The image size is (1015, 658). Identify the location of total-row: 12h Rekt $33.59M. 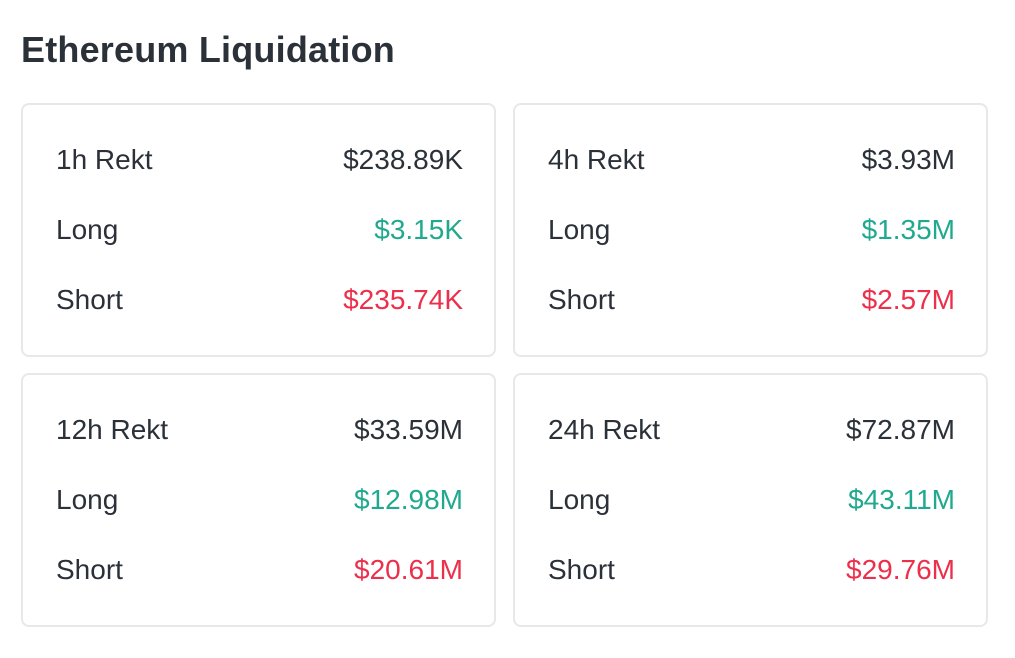
(259, 430).